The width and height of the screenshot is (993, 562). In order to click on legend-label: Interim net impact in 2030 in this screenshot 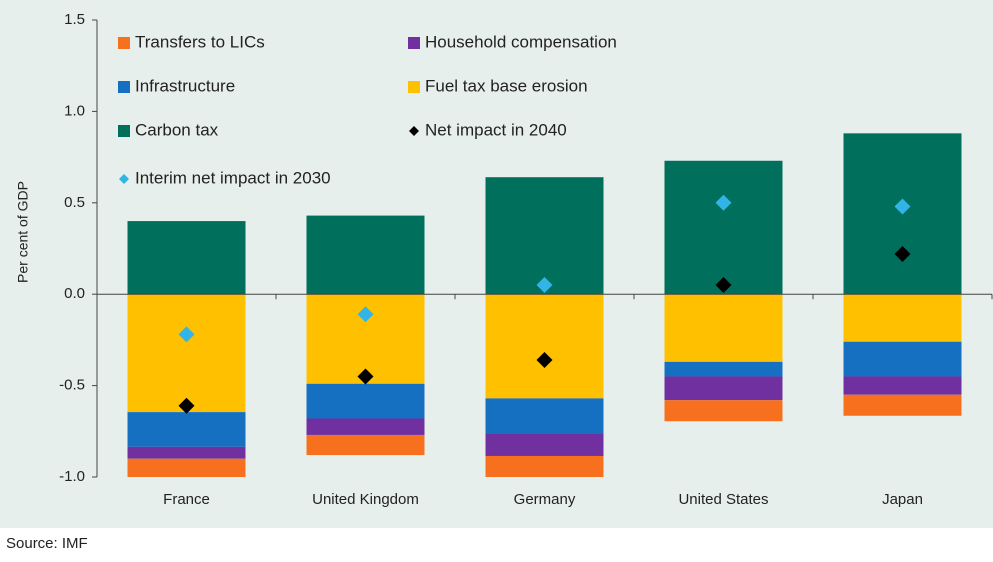, I will do `click(233, 177)`.